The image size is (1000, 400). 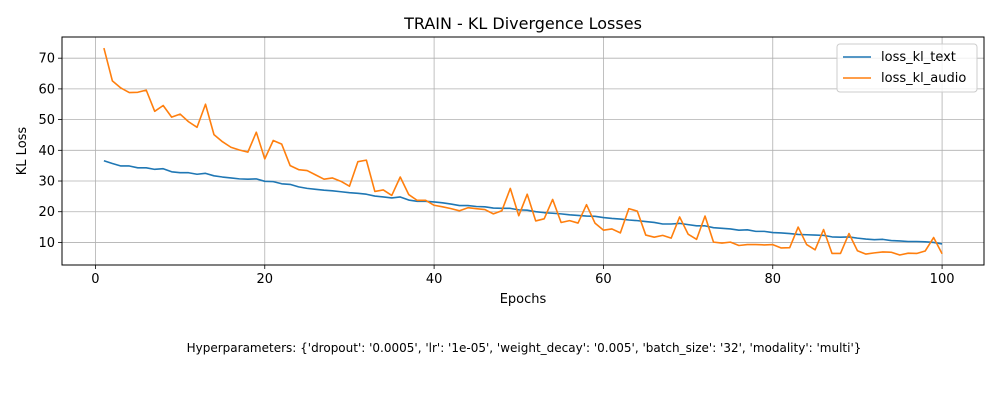 What do you see at coordinates (772, 279) in the screenshot?
I see `x-tick-label: 80` at bounding box center [772, 279].